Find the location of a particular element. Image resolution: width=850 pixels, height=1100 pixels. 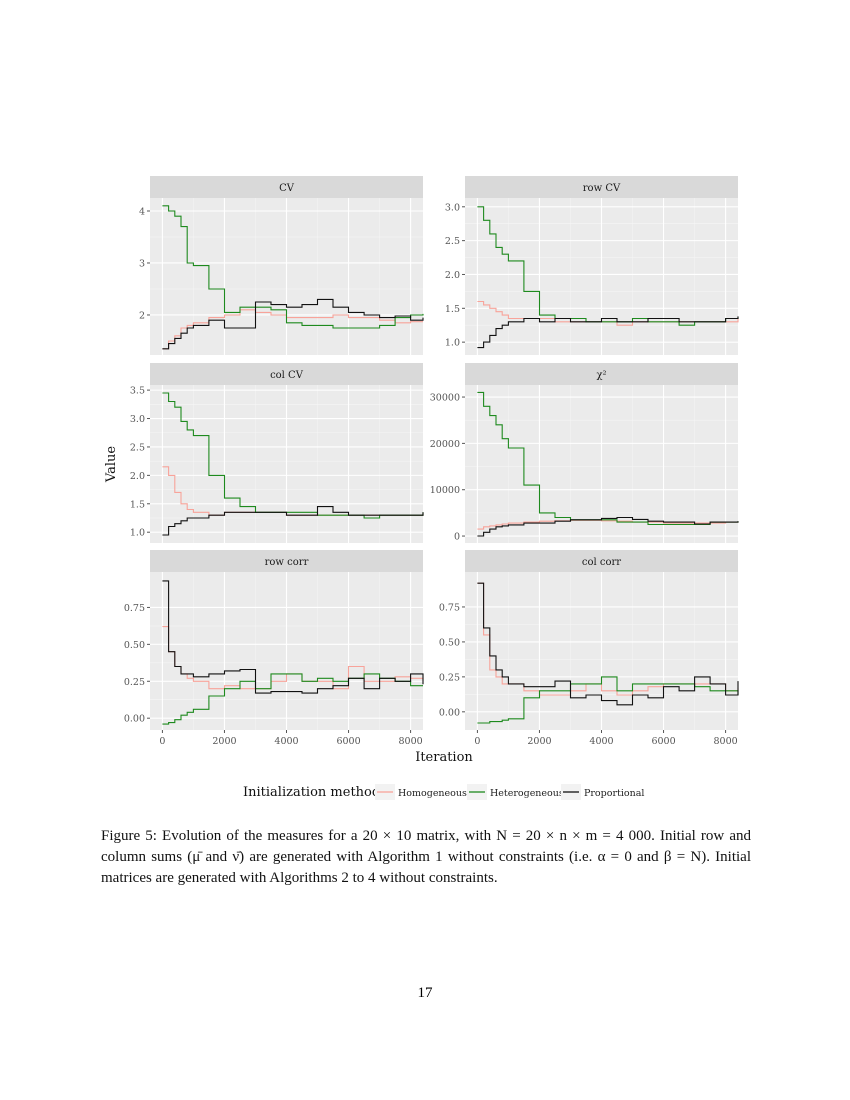

facet-panel-χ²: χ² 0 10000 20000 30000 is located at coordinates (584, 453).